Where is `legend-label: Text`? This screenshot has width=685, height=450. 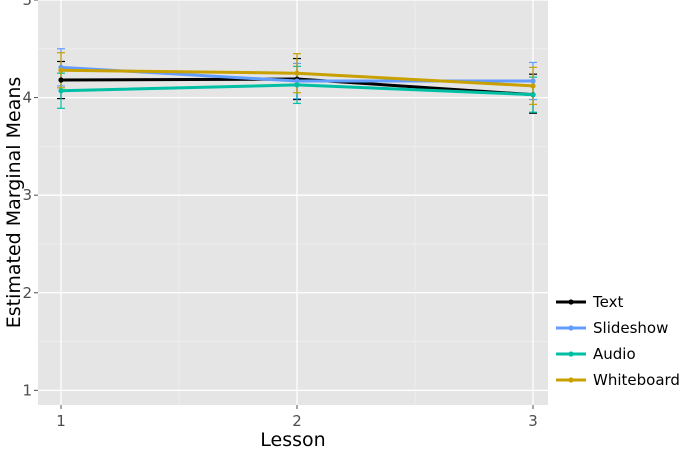
legend-label: Text is located at coordinates (607, 302).